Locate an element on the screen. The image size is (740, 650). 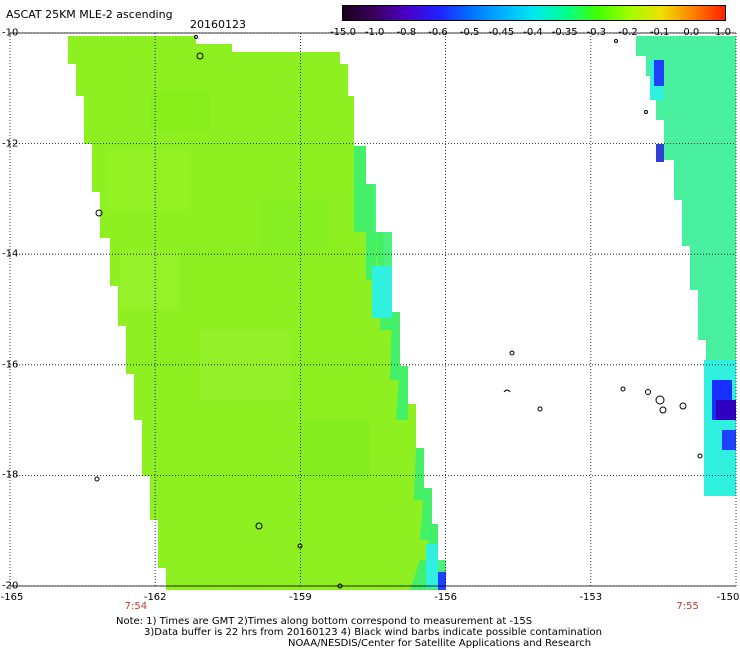
colorbar-label: -0.5 is located at coordinates (469, 32).